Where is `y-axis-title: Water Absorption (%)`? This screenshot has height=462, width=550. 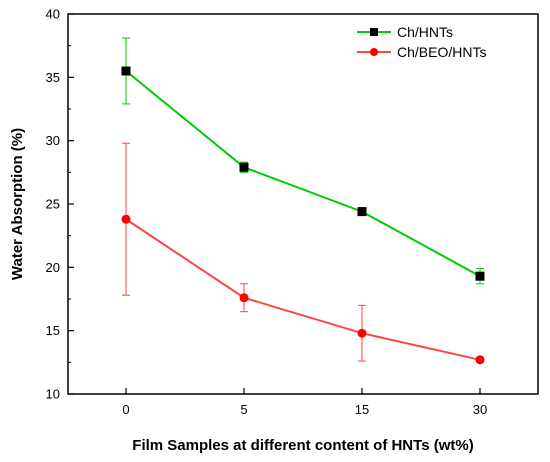 y-axis-title: Water Absorption (%) is located at coordinates (17, 204).